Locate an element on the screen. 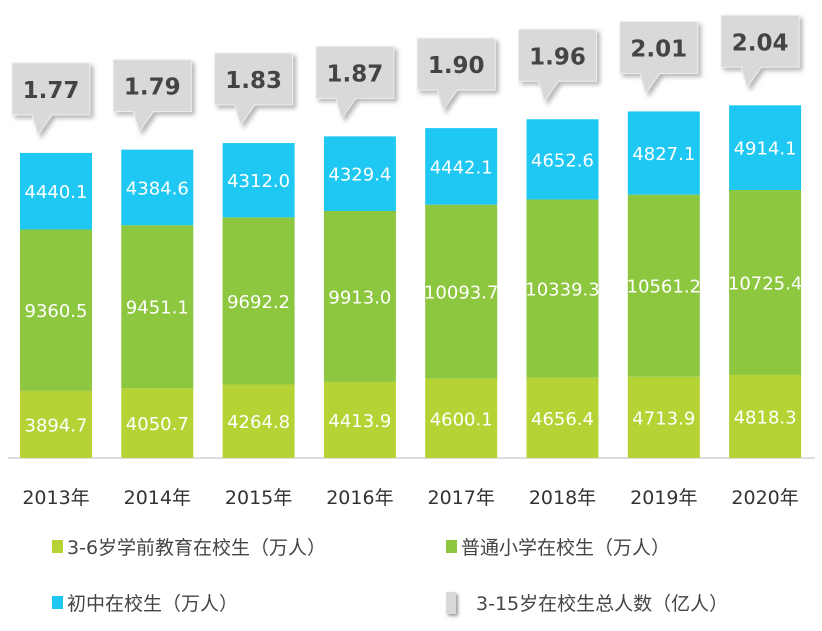 Image resolution: width=822 pixels, height=631 pixels. data-label: 4818.3 is located at coordinates (765, 417).